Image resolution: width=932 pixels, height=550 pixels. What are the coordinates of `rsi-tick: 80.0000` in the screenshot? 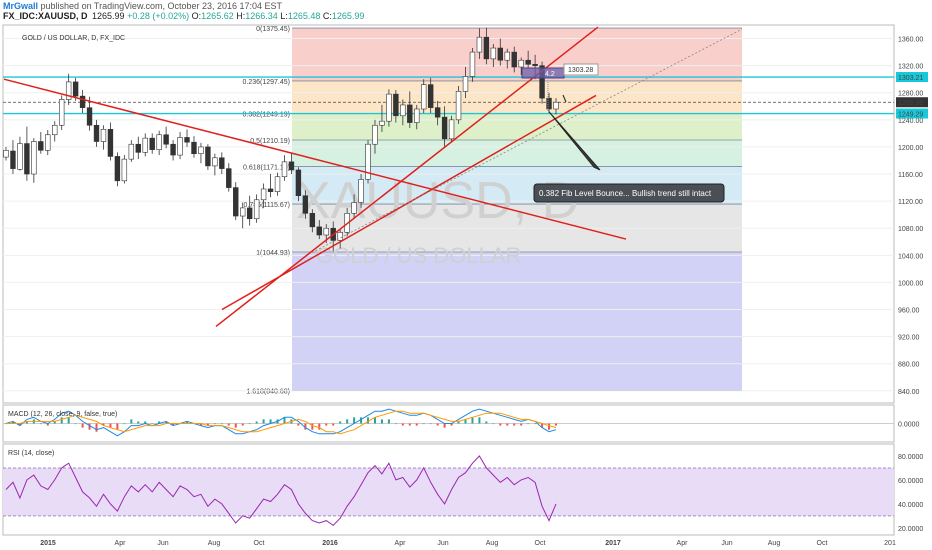 It's located at (910, 457).